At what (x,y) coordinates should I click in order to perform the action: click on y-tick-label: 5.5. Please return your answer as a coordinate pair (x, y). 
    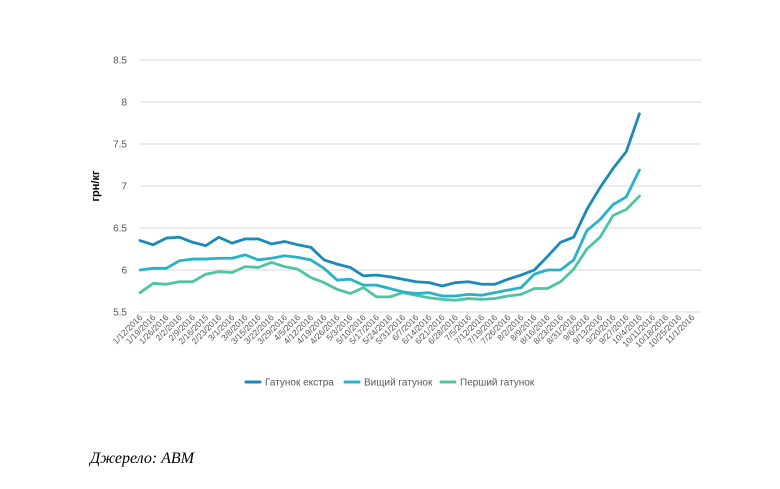
    Looking at the image, I should click on (120, 313).